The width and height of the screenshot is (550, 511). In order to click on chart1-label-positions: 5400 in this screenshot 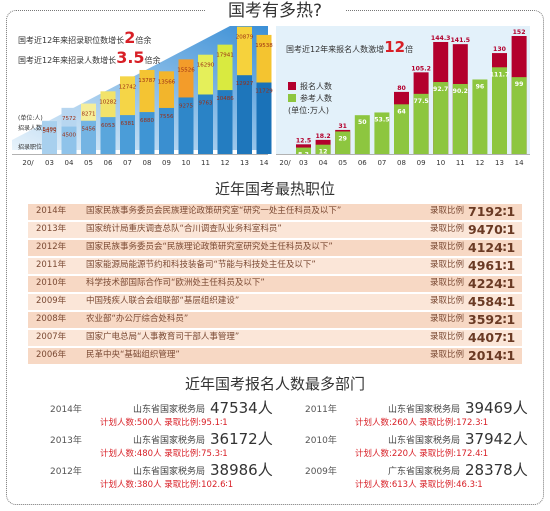, I will do `click(50, 130)`.